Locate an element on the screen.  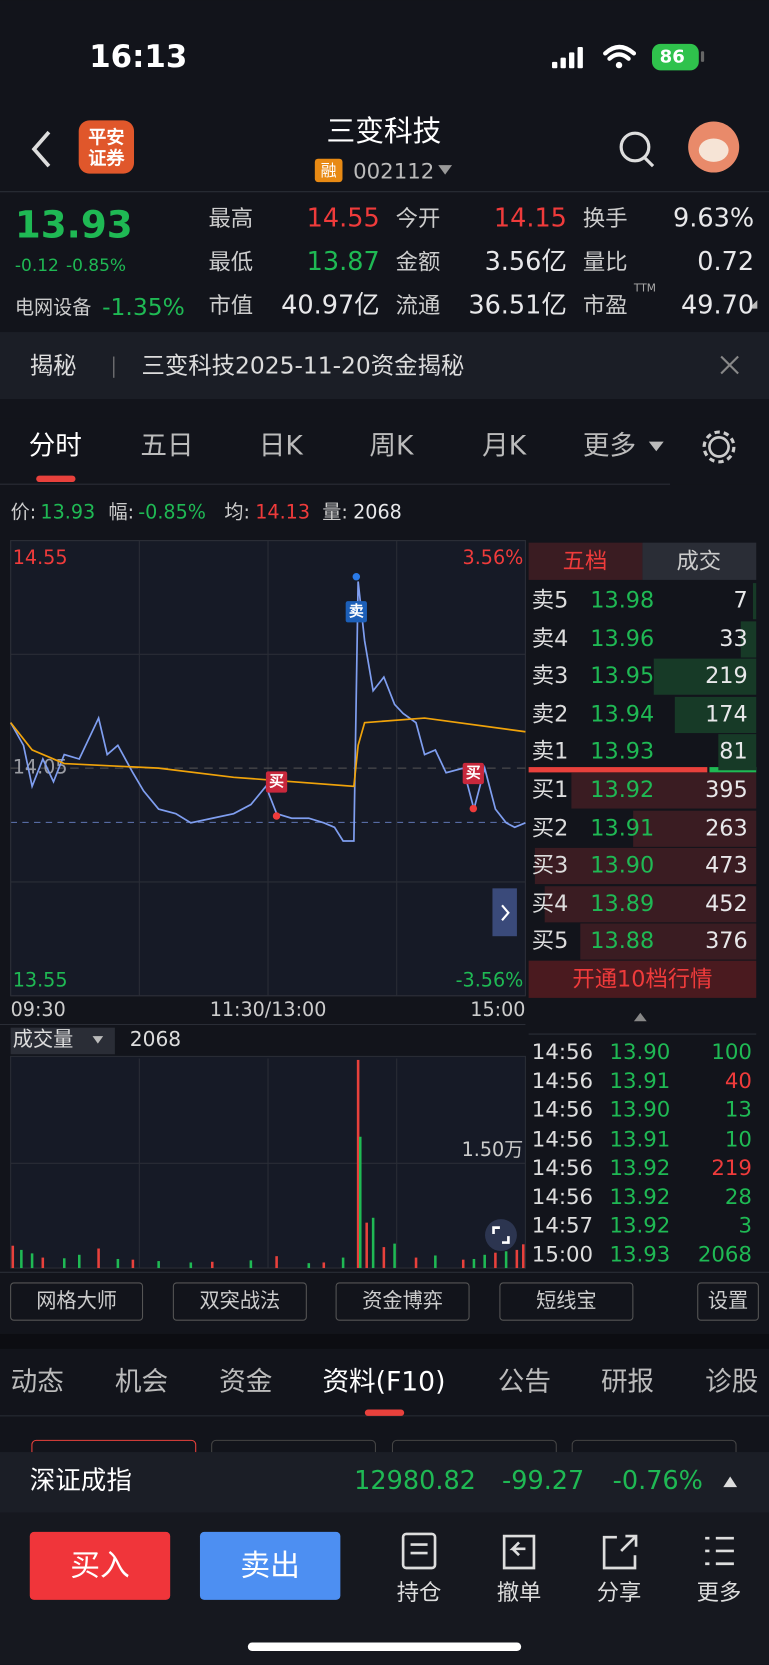
collapse-arrow is located at coordinates (640, 1017).